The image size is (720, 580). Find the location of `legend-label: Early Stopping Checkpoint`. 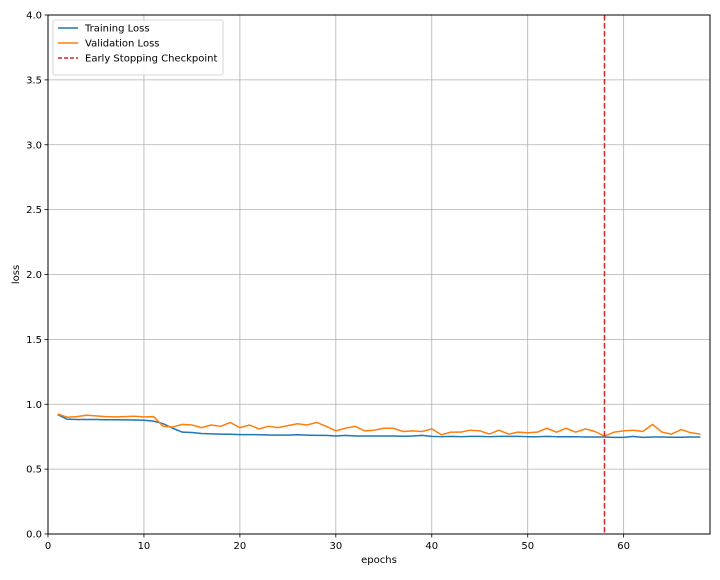

legend-label: Early Stopping Checkpoint is located at coordinates (151, 59).